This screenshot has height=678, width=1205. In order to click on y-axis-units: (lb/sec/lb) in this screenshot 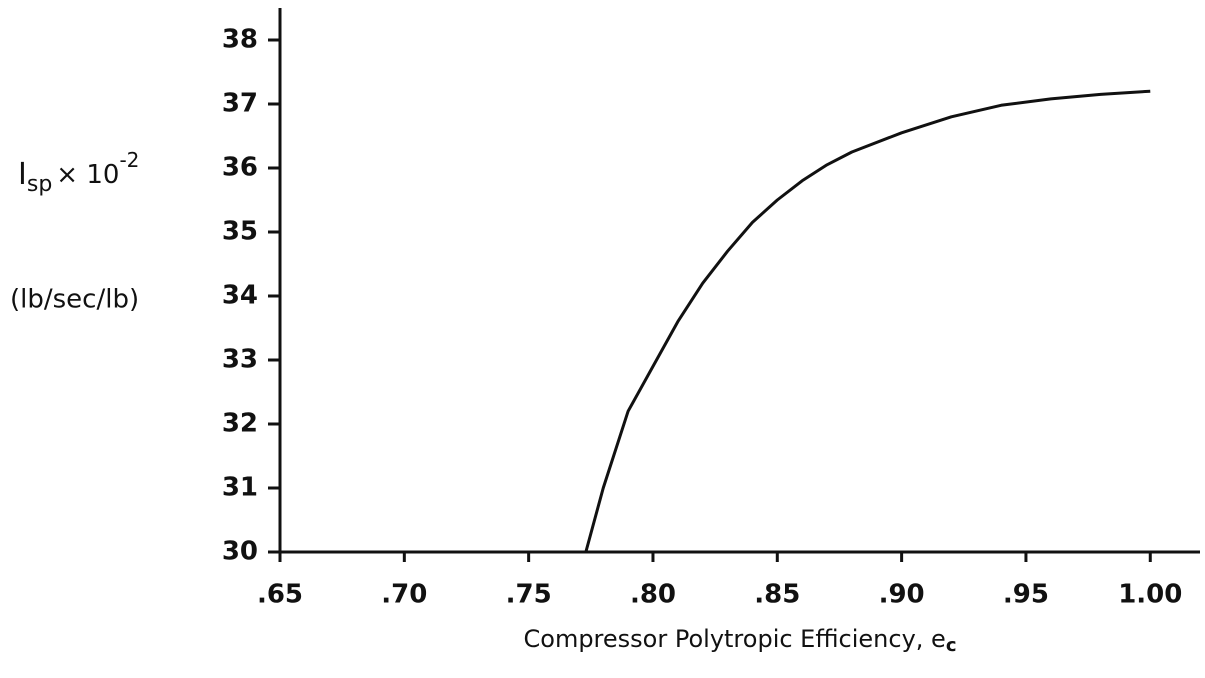, I will do `click(74, 300)`.